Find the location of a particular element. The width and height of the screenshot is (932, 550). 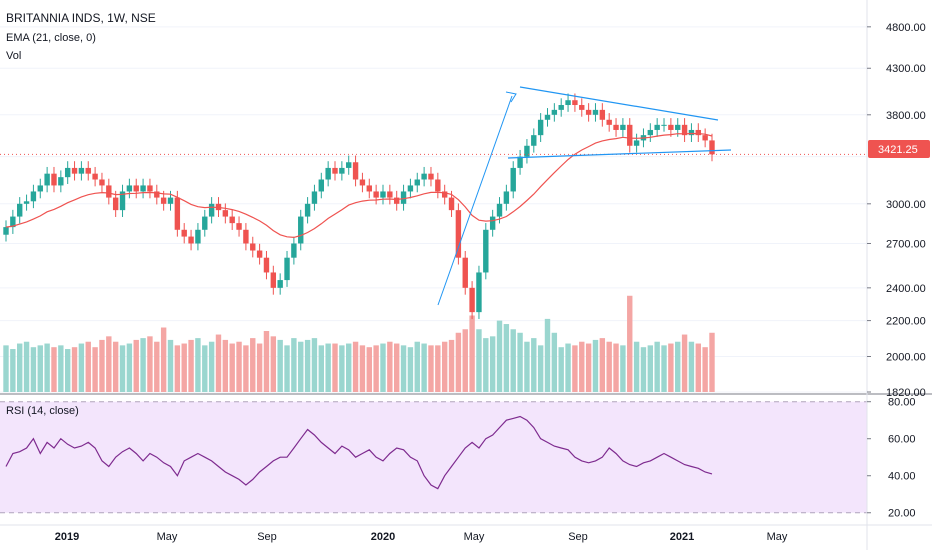

vol-legend: Vol is located at coordinates (13, 56).